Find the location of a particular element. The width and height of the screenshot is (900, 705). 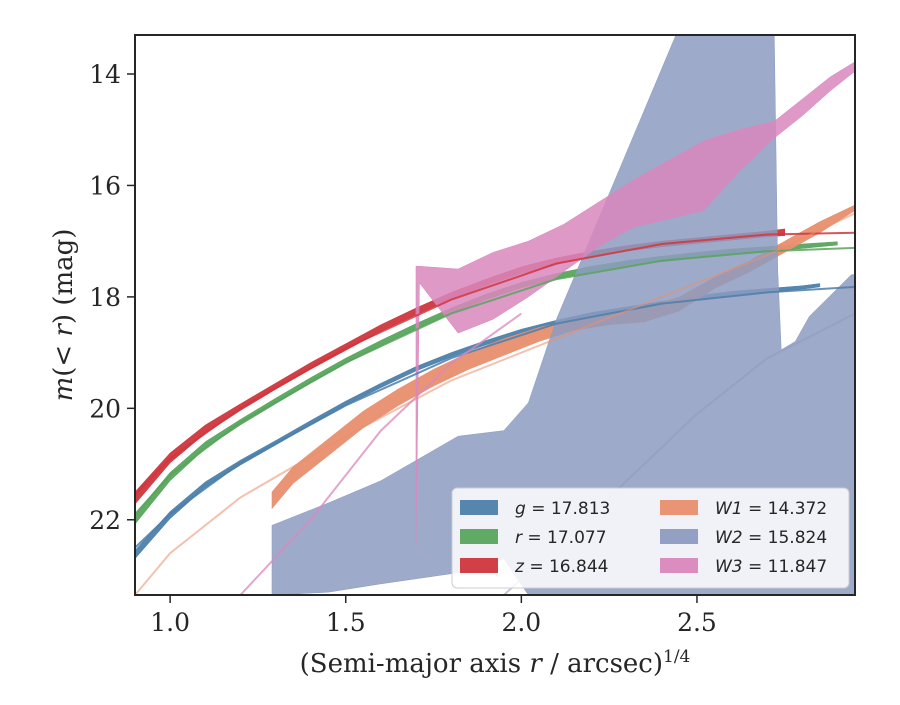

legend-swatch-g is located at coordinates (479, 507).